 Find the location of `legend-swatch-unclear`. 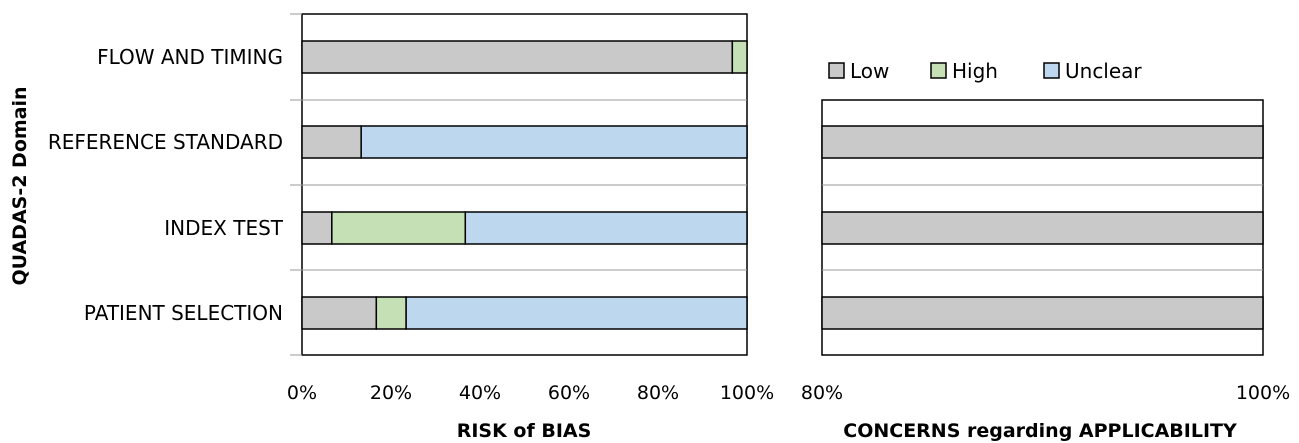

legend-swatch-unclear is located at coordinates (1051, 70).